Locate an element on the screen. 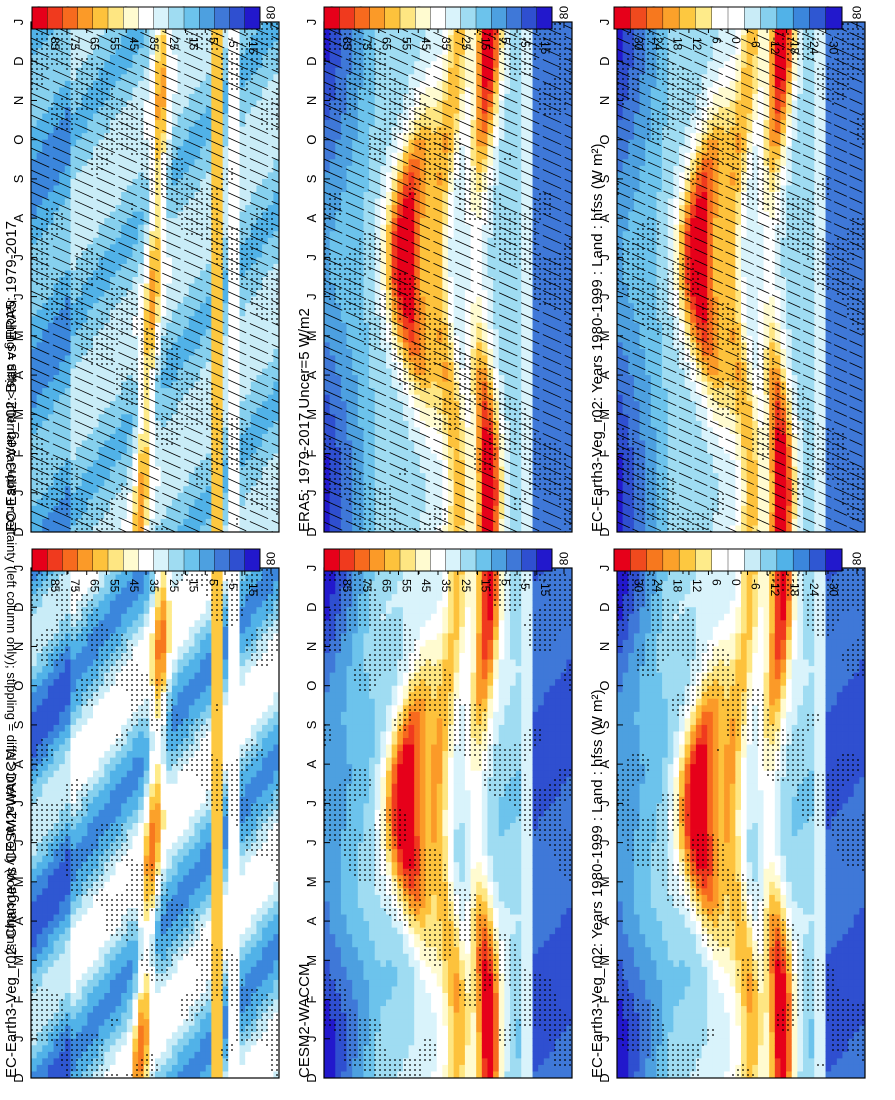 The height and width of the screenshot is (1100, 895). colorbar-0: 85 75 65 55 45 35 25 15 5 -5 -15 is located at coordinates (146, 572).